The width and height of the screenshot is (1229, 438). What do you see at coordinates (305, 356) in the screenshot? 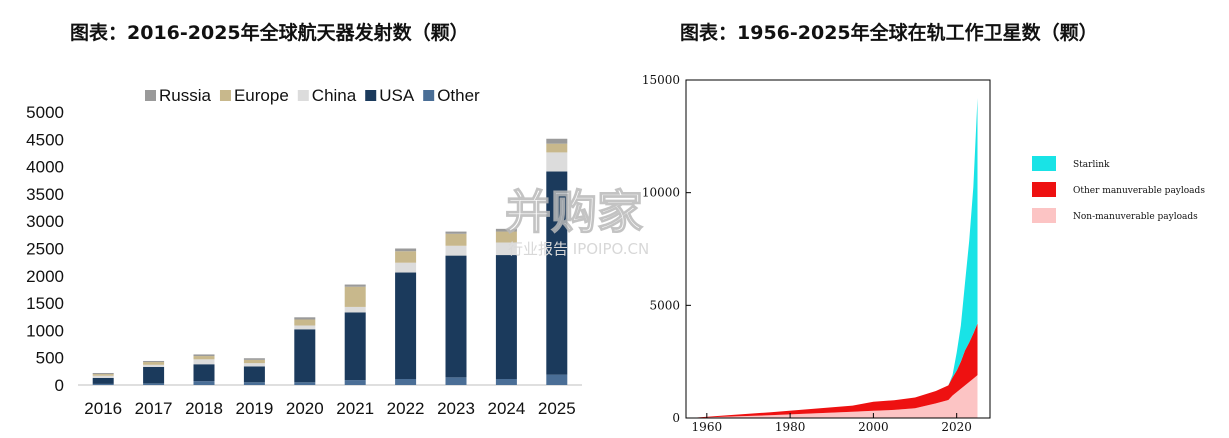
I see `bar-segment-usa-2020` at bounding box center [305, 356].